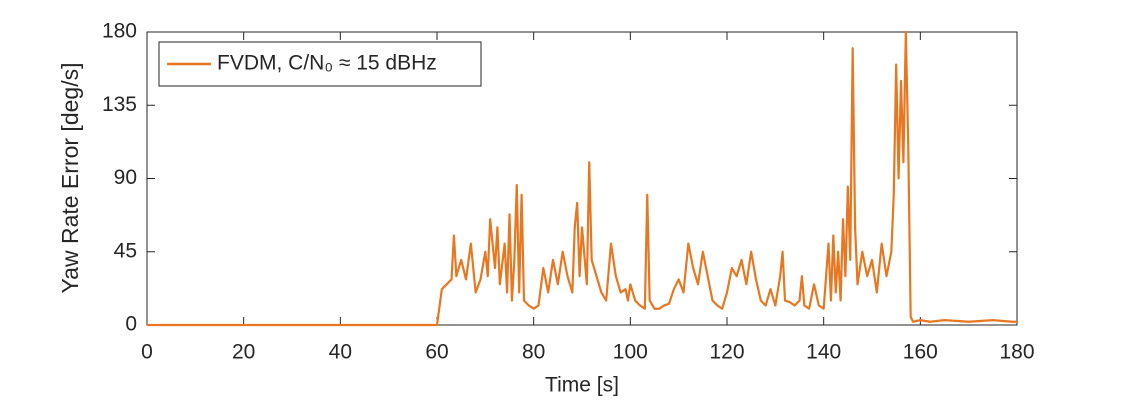 The image size is (1125, 406). Describe the element at coordinates (119, 31) in the screenshot. I see `y-tick-label: 180` at that location.